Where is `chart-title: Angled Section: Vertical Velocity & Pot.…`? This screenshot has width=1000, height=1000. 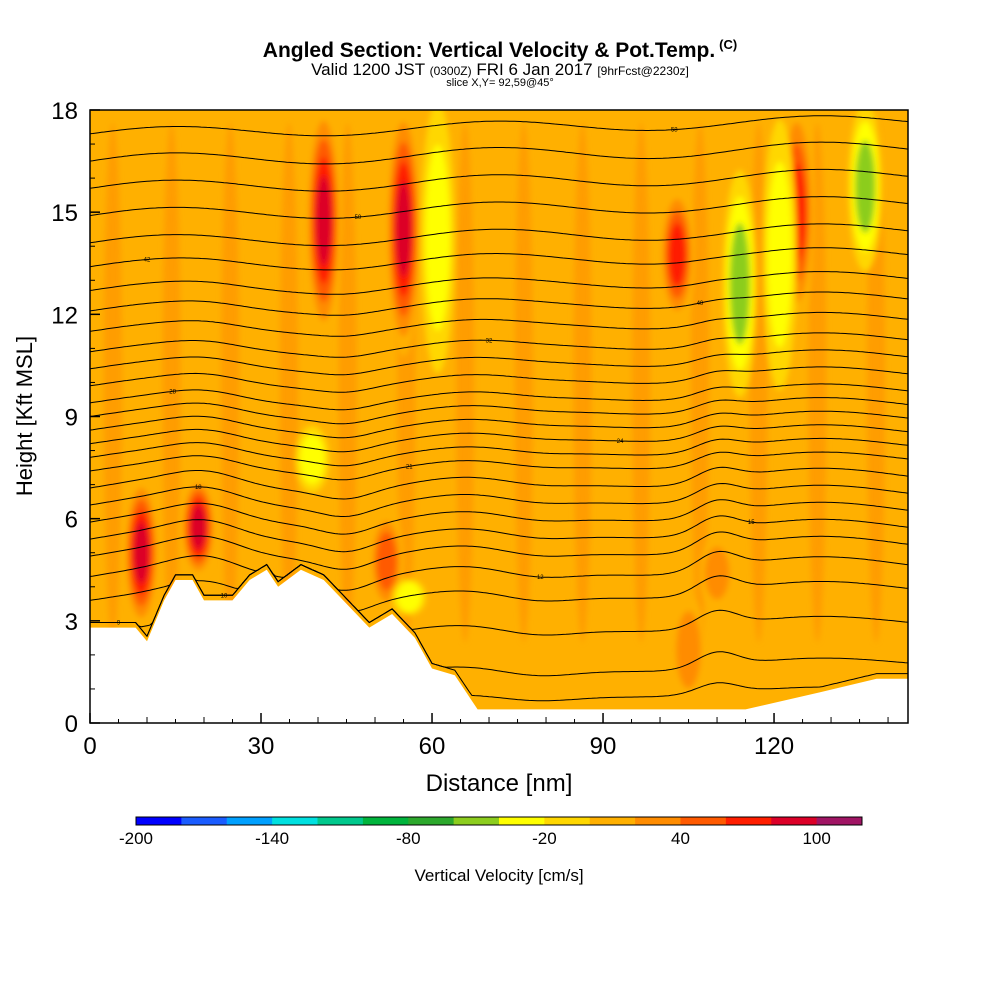
chart-title: Angled Section: Vertical Velocity & Pot.… is located at coordinates (500, 50).